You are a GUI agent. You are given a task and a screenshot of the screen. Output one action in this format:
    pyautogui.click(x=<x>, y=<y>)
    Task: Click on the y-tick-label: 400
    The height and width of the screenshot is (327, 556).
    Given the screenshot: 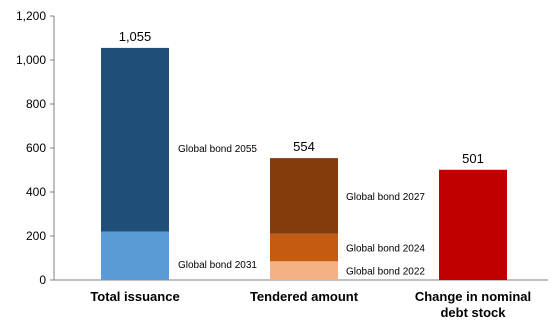 What is the action you would take?
    pyautogui.click(x=36, y=192)
    